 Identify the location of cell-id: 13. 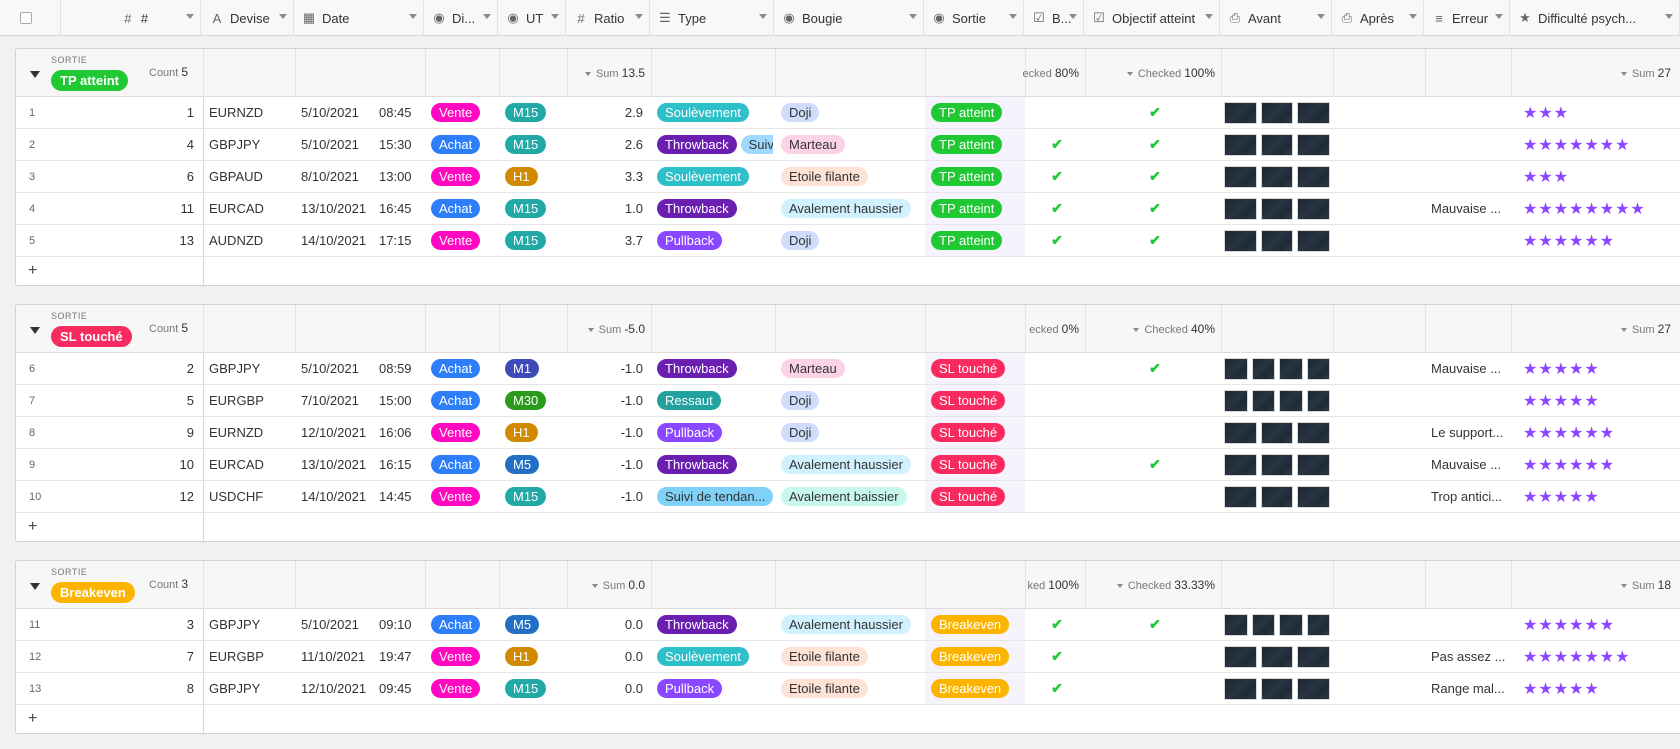
(186, 240).